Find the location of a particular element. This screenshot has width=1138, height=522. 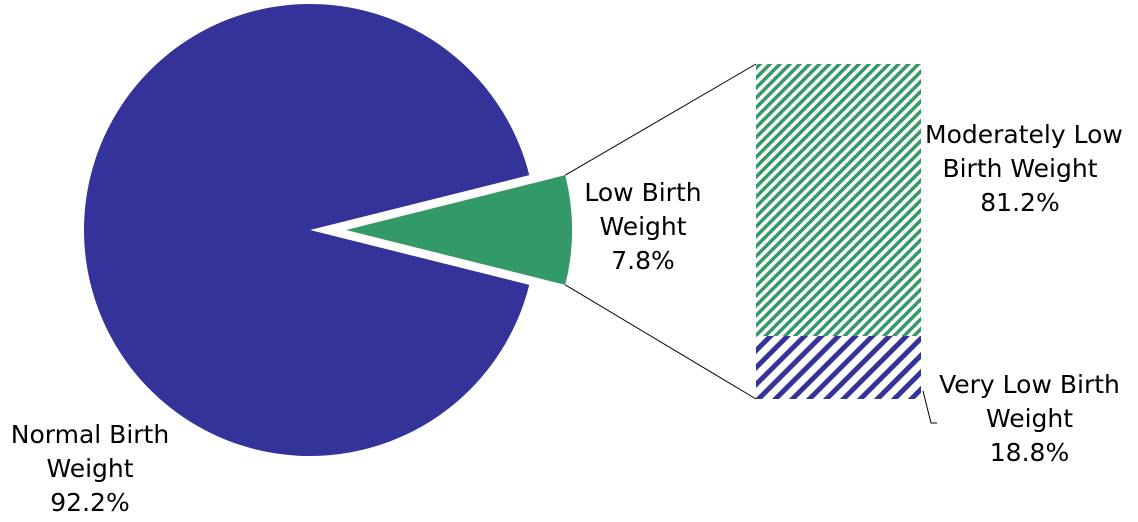

label-very-low-birth-weight: Very Low Birth Weight 18.8% is located at coordinates (1029, 418).